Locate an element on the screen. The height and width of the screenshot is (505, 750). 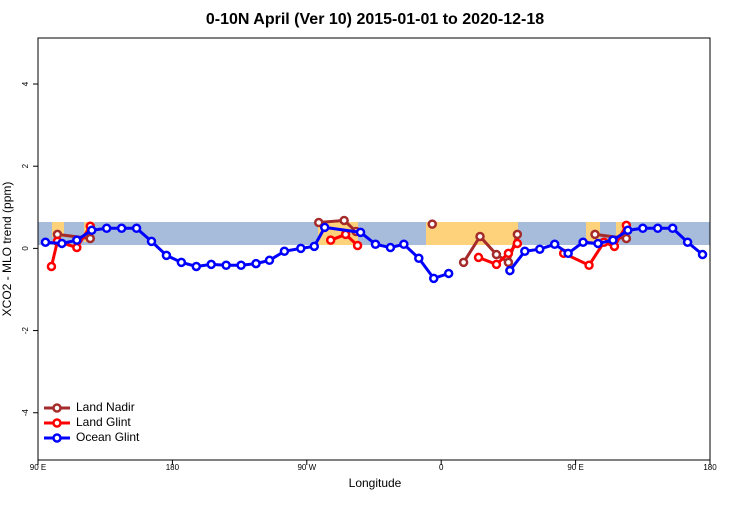
legend-label: Ocean Glint is located at coordinates (108, 437).